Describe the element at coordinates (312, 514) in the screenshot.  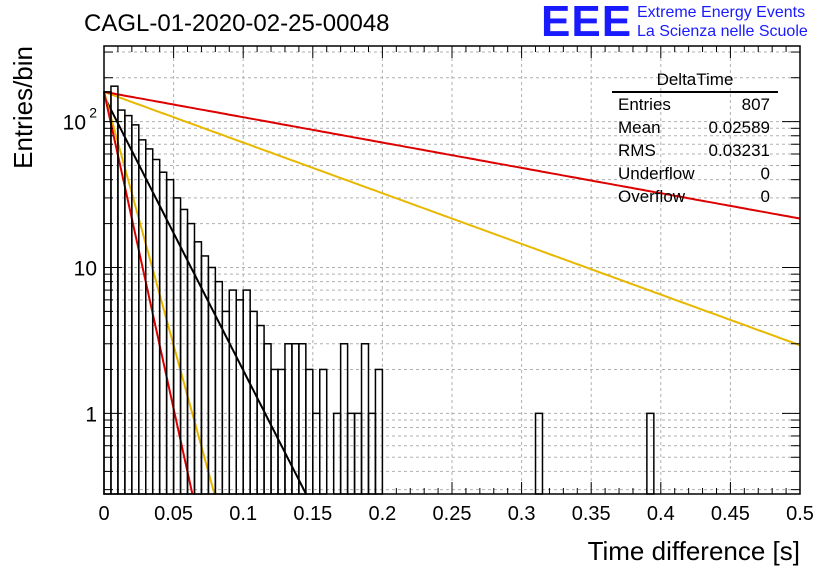
I see `x-tick-label: 0.15` at that location.